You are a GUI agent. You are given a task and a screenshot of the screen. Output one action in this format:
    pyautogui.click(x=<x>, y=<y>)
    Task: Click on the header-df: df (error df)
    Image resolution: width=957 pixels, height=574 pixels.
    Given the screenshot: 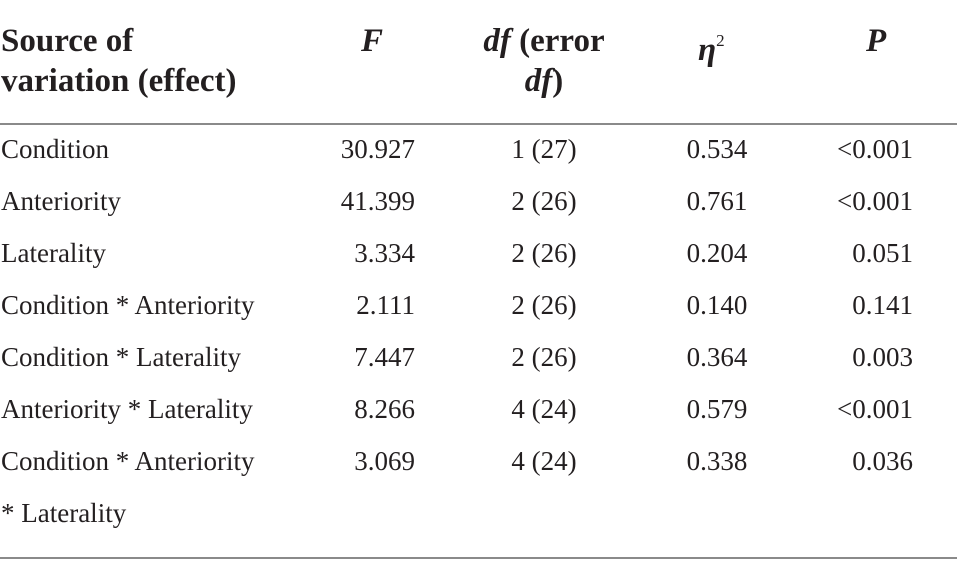 What is the action you would take?
    pyautogui.click(x=543, y=61)
    